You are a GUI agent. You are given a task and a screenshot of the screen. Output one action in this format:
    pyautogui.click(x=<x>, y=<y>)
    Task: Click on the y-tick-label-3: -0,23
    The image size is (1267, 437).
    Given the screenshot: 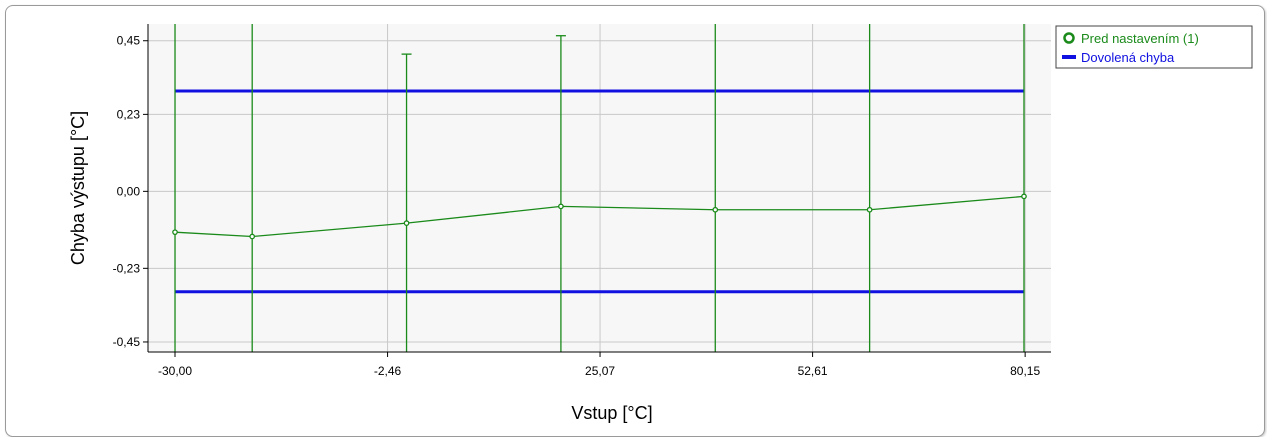 What is the action you would take?
    pyautogui.click(x=127, y=268)
    